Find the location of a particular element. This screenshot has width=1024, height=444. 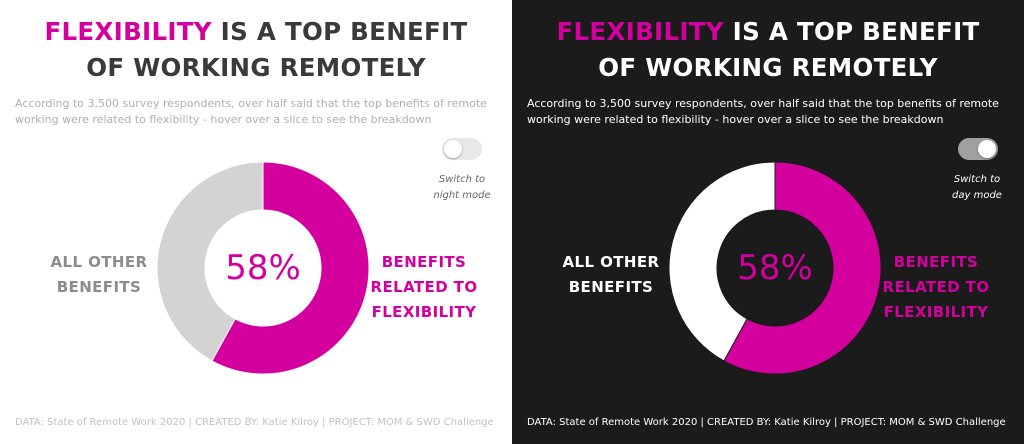

toggle-label: Switch to day mode is located at coordinates (977, 187).